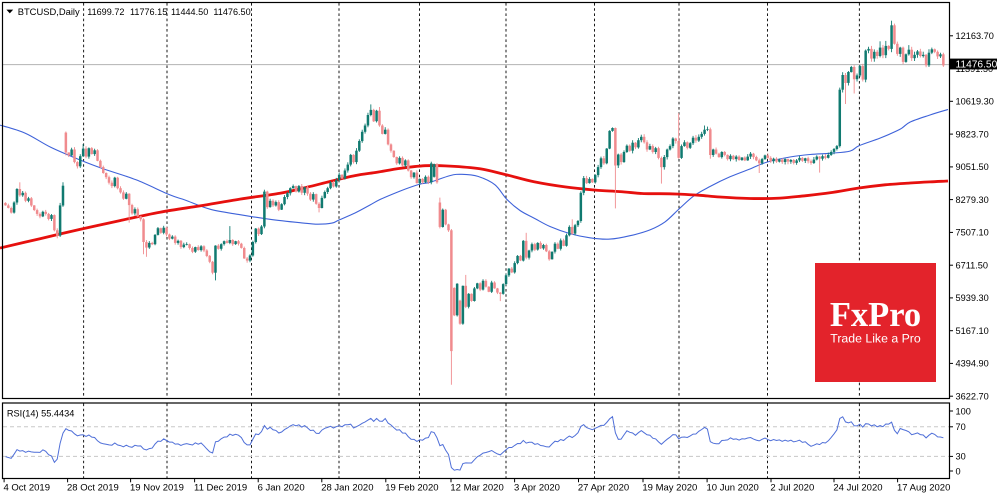 This screenshot has height=500, width=1000. I want to click on svg-text: 24 Jul 2020, so click(857, 488).